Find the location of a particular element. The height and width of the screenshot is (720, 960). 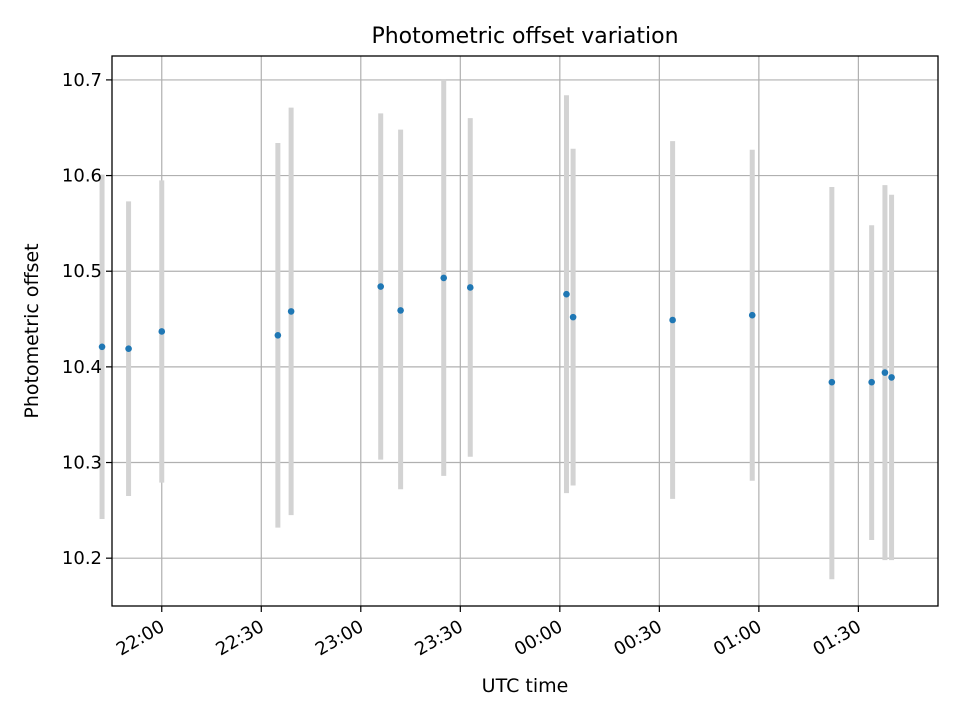

data-points is located at coordinates (496, 330).